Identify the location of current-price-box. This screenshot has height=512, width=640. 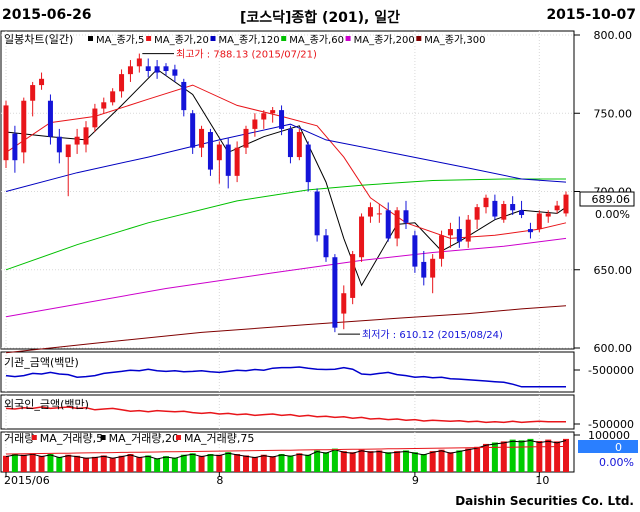
(607, 199).